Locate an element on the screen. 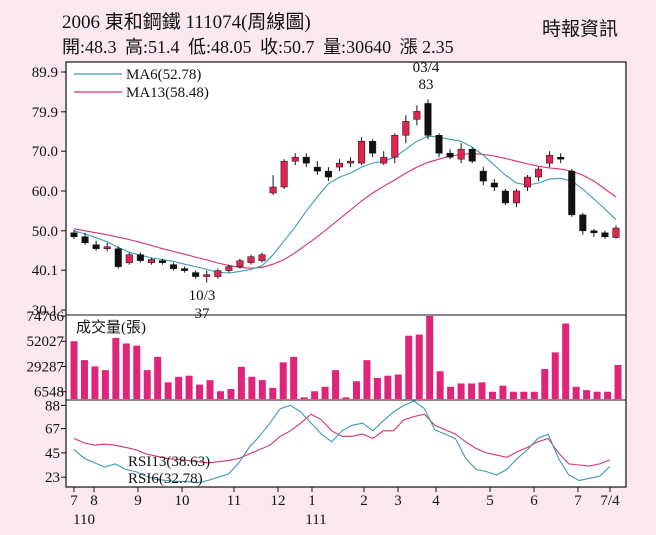 The image size is (656, 535). x-month-label: 6 is located at coordinates (534, 501).